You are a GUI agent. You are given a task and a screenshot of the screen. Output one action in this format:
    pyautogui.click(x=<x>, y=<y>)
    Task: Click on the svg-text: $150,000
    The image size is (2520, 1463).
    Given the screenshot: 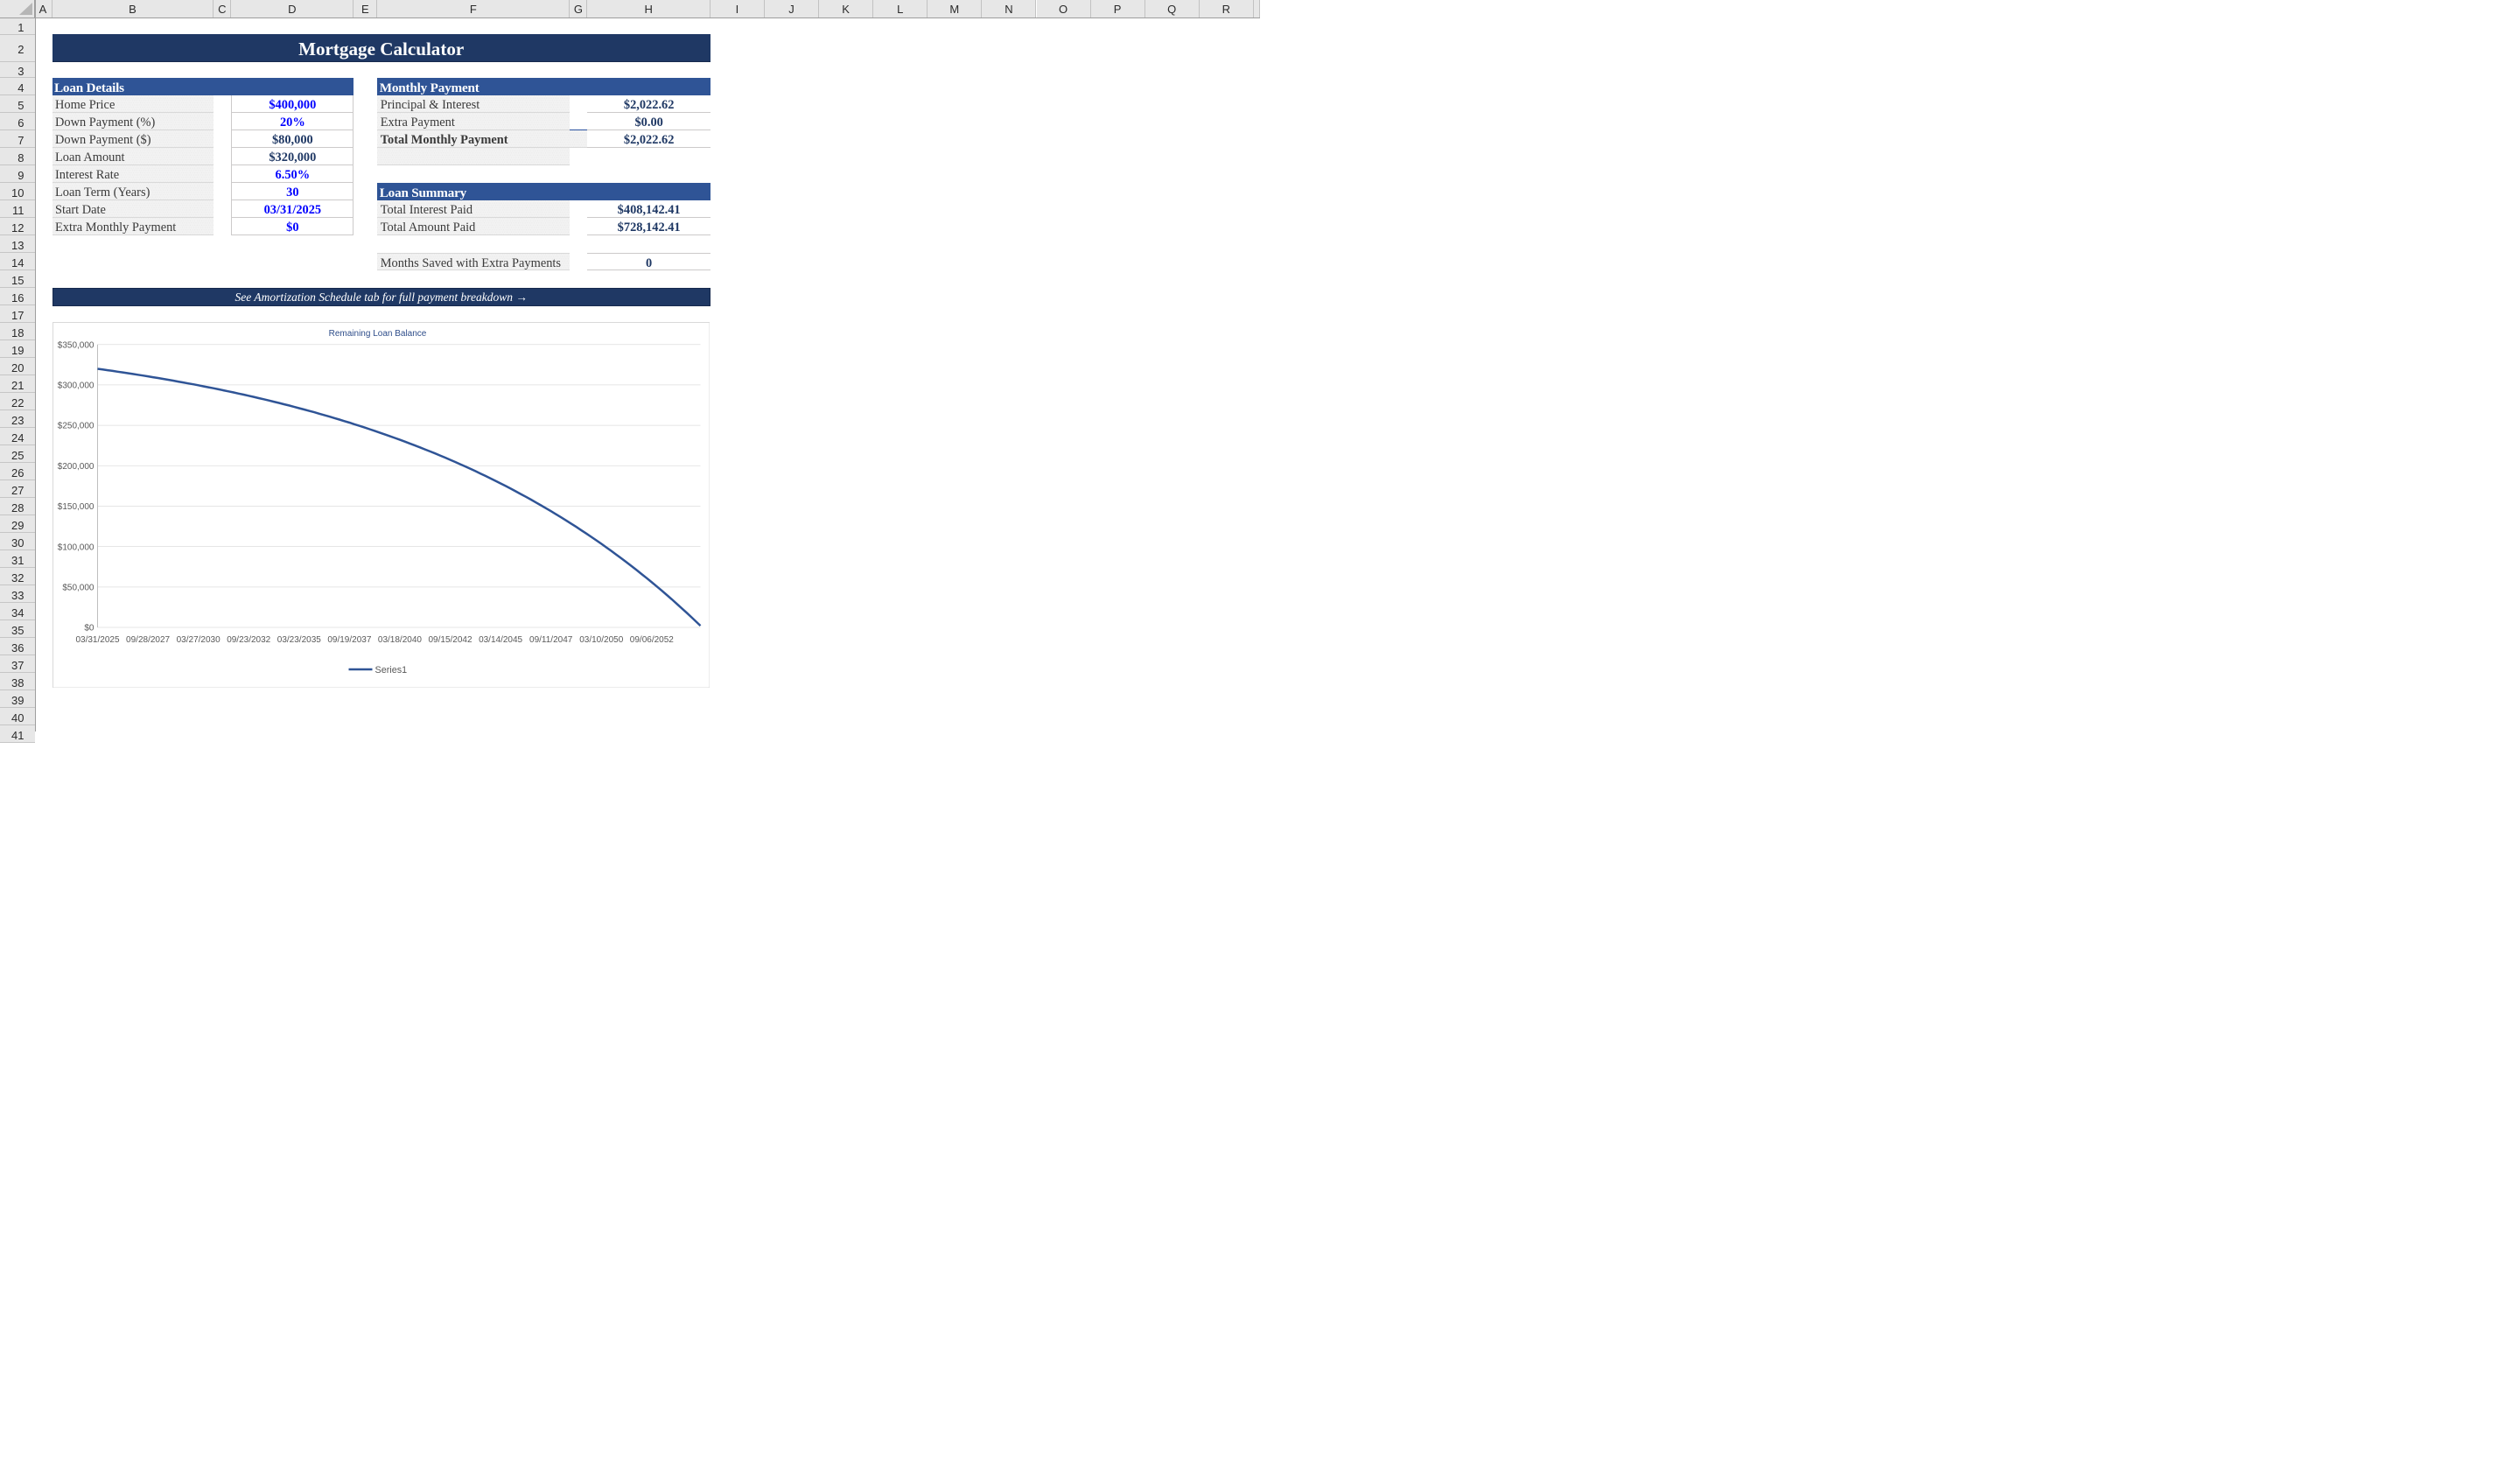 What is the action you would take?
    pyautogui.click(x=75, y=507)
    